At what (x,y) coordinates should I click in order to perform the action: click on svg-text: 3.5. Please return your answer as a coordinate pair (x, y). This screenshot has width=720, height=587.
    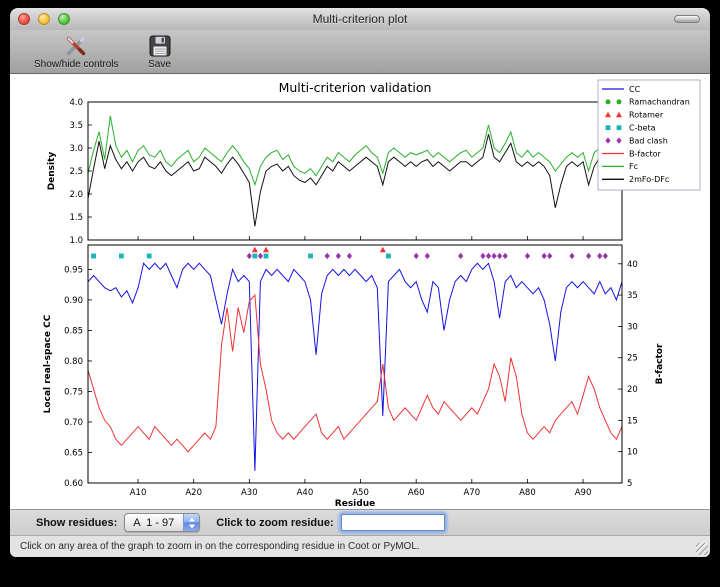
    Looking at the image, I should click on (76, 126).